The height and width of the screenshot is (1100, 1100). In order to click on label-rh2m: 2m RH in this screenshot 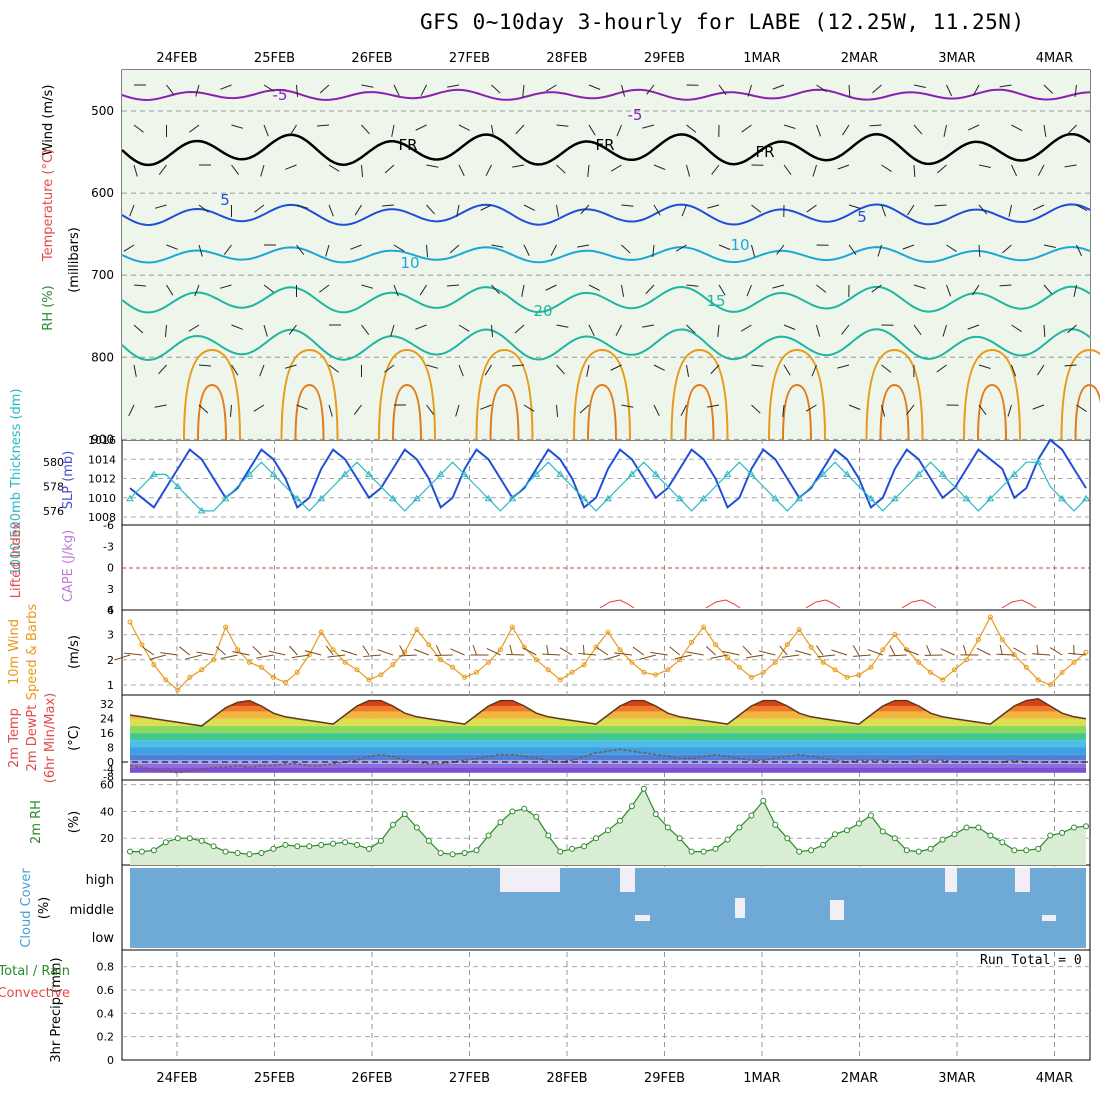, I will do `click(36, 822)`.